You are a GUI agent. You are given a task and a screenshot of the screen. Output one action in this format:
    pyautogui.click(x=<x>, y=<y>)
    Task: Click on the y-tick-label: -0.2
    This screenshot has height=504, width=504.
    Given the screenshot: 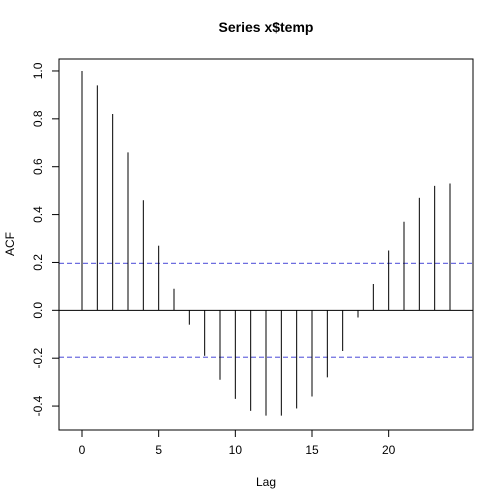 What is the action you would take?
    pyautogui.click(x=38, y=358)
    